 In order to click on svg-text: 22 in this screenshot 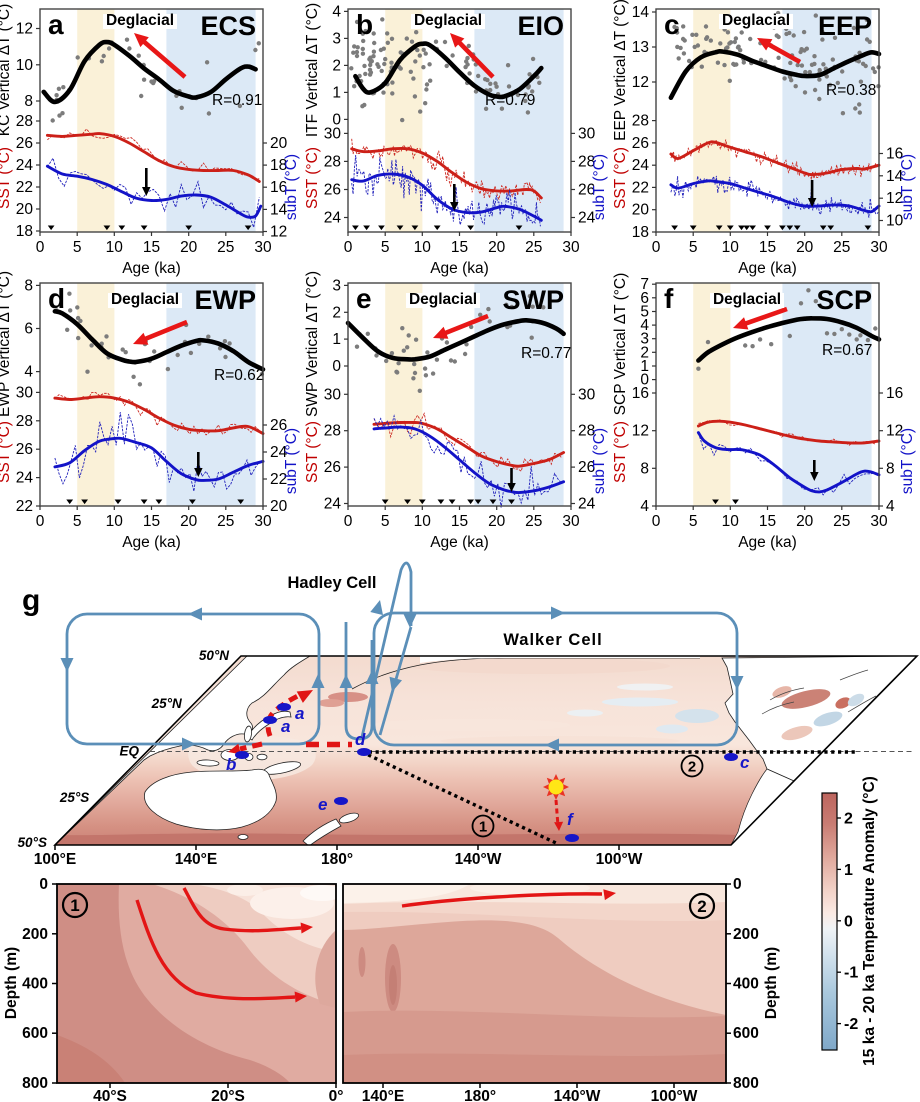, I will do `click(278, 479)`.